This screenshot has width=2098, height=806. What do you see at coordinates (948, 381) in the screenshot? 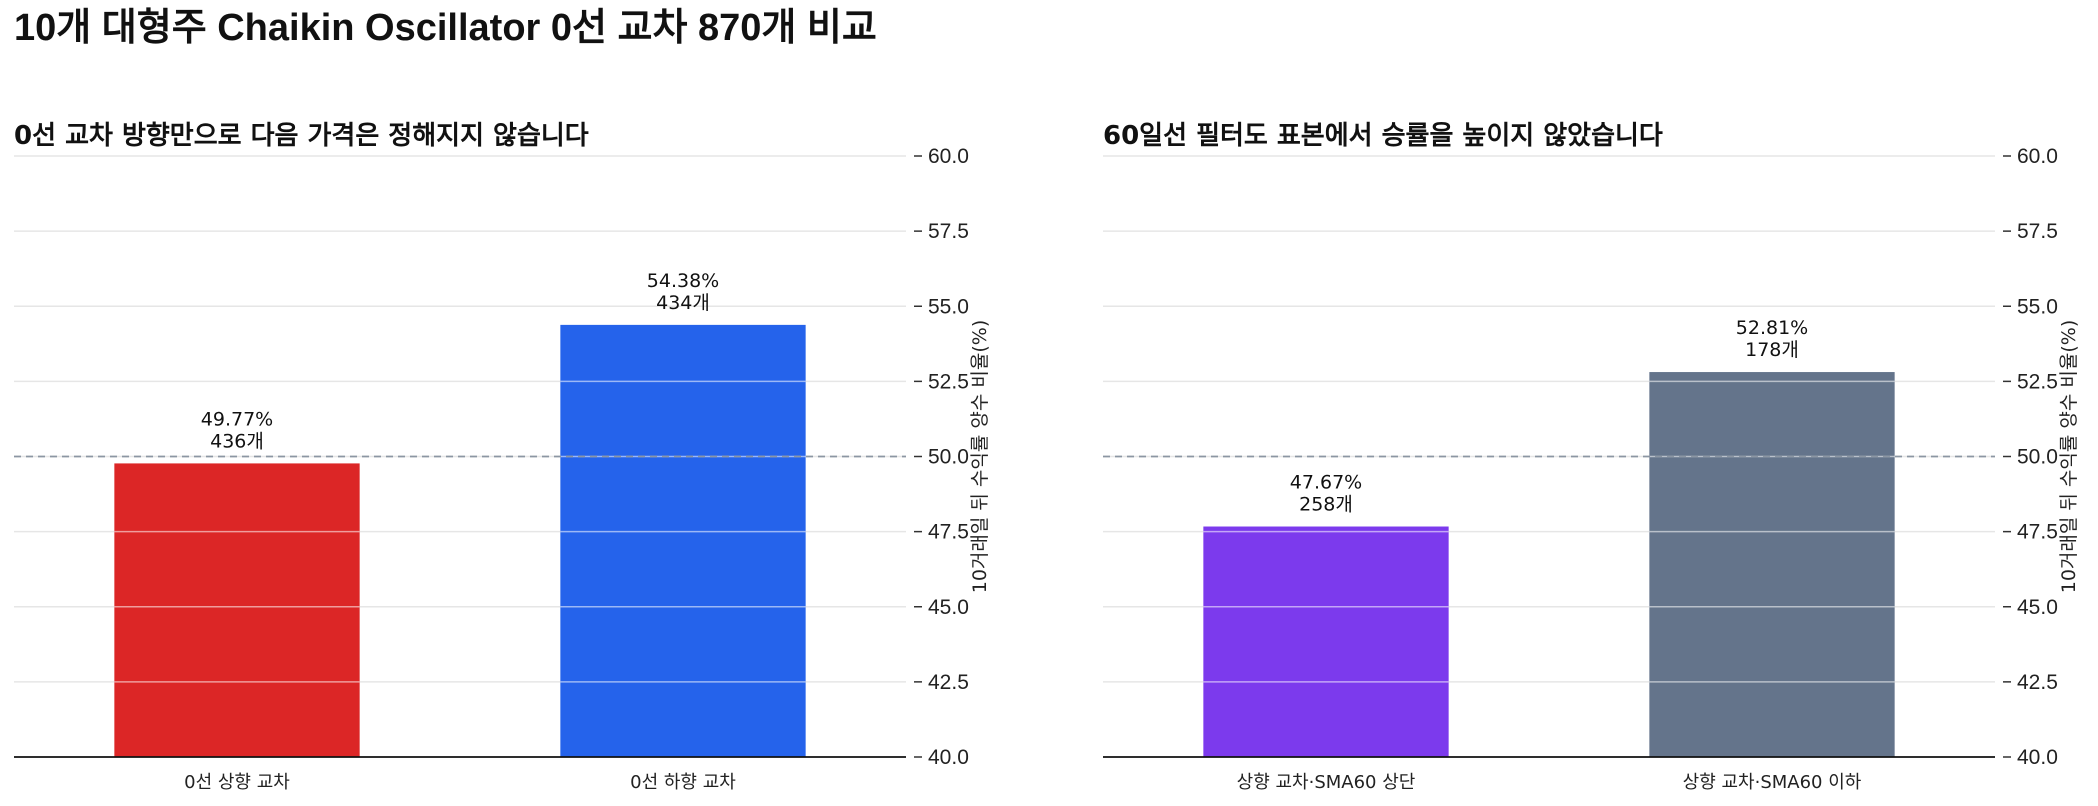
I see `panel-left-ytick-label: 52.5` at bounding box center [948, 381].